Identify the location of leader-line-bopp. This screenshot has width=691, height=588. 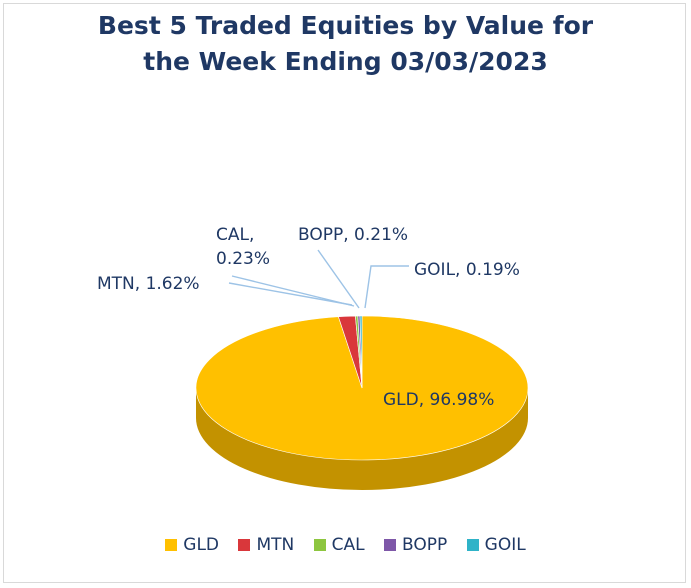
(338, 279).